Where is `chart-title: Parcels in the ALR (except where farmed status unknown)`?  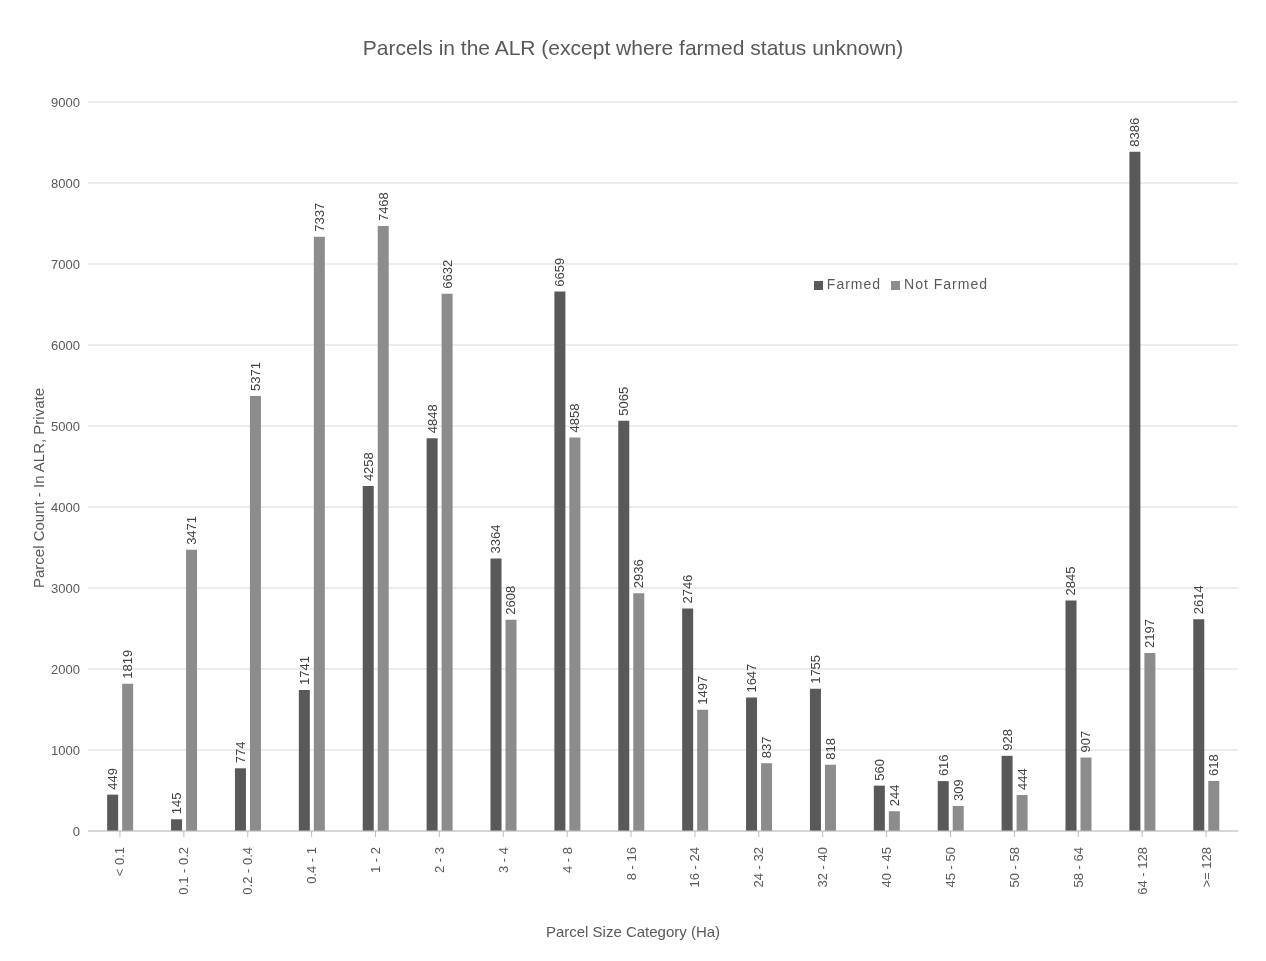
chart-title: Parcels in the ALR (except where farmed status unknown) is located at coordinates (633, 48).